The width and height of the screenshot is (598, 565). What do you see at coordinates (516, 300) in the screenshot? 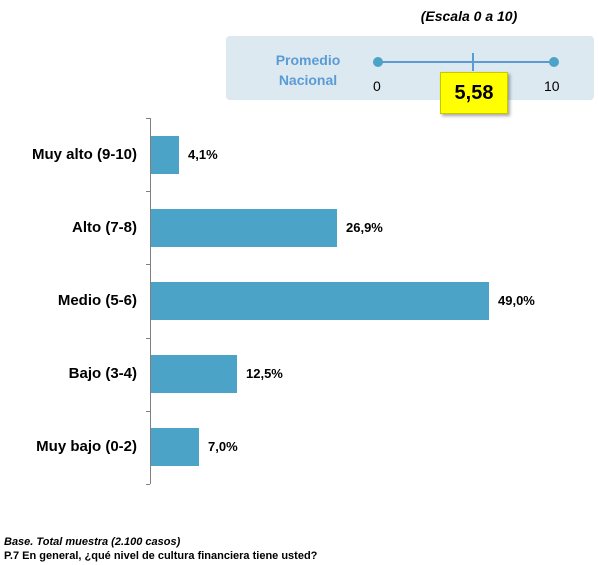
I see `bar-value-label: 49,0%` at bounding box center [516, 300].